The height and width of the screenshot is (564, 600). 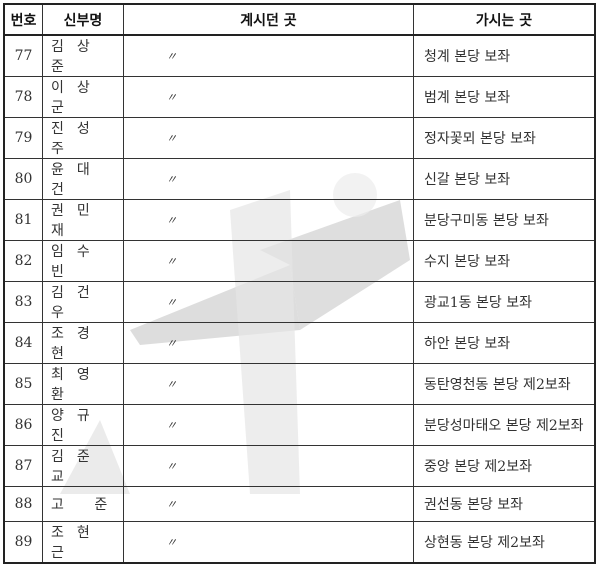 I want to click on cell-name: 양규진, so click(x=83, y=425).